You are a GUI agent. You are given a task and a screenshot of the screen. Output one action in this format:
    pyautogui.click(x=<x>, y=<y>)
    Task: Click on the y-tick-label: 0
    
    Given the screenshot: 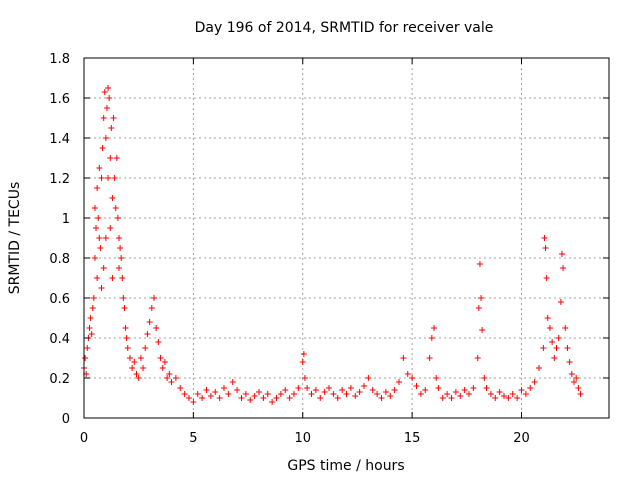 What is the action you would take?
    pyautogui.click(x=66, y=419)
    